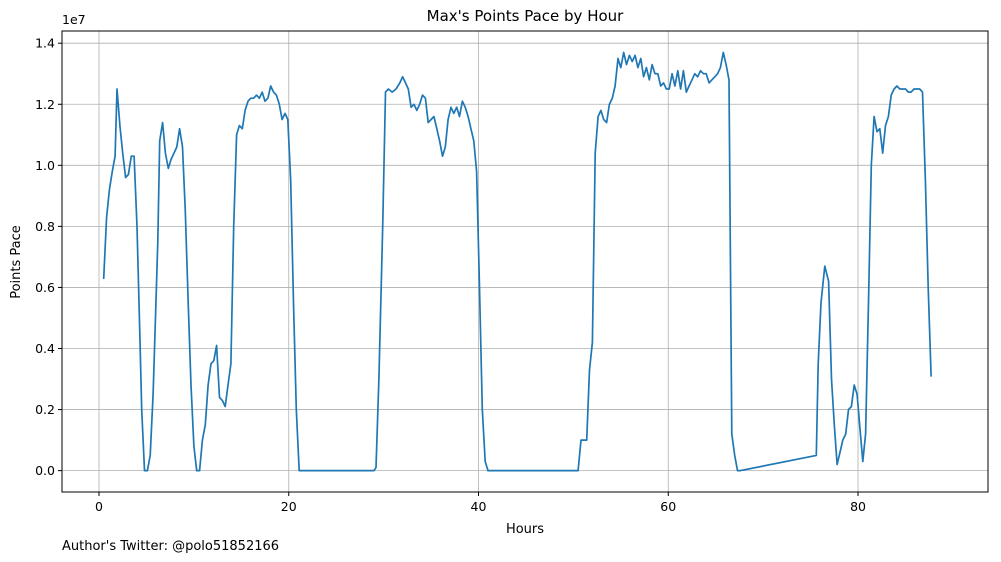  What do you see at coordinates (170, 546) in the screenshot?
I see `footnote-author-twitter: Author's Twitter: @polo51852166` at bounding box center [170, 546].